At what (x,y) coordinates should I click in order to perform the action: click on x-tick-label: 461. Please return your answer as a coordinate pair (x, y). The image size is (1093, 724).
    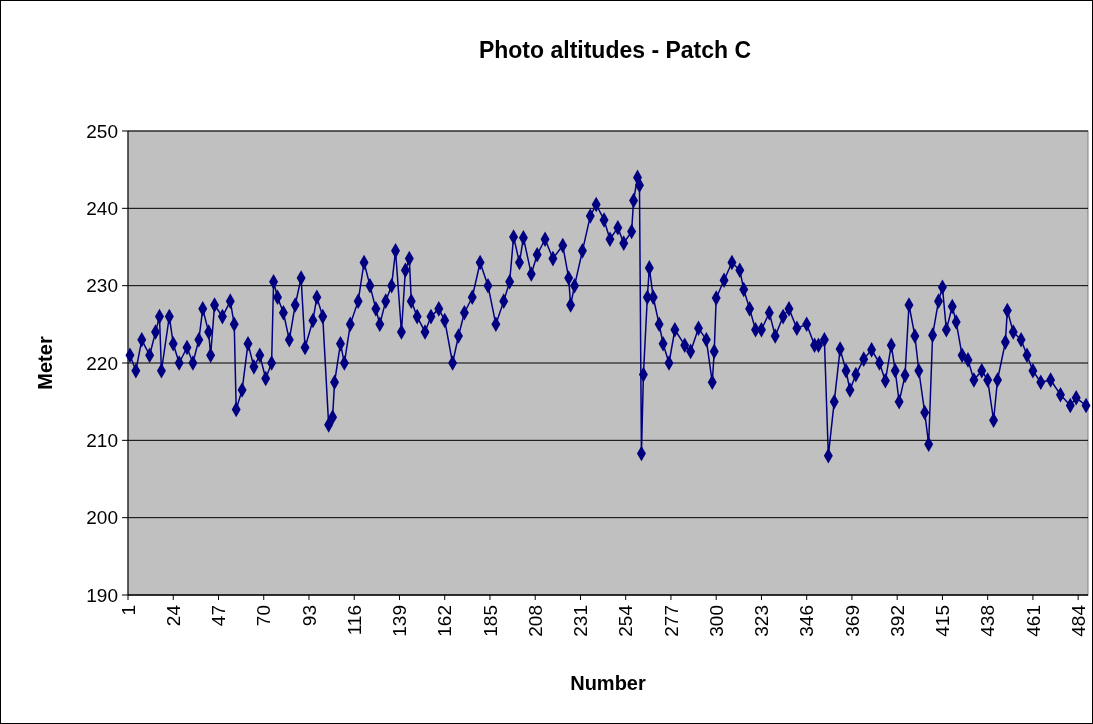
    Looking at the image, I should click on (1033, 621).